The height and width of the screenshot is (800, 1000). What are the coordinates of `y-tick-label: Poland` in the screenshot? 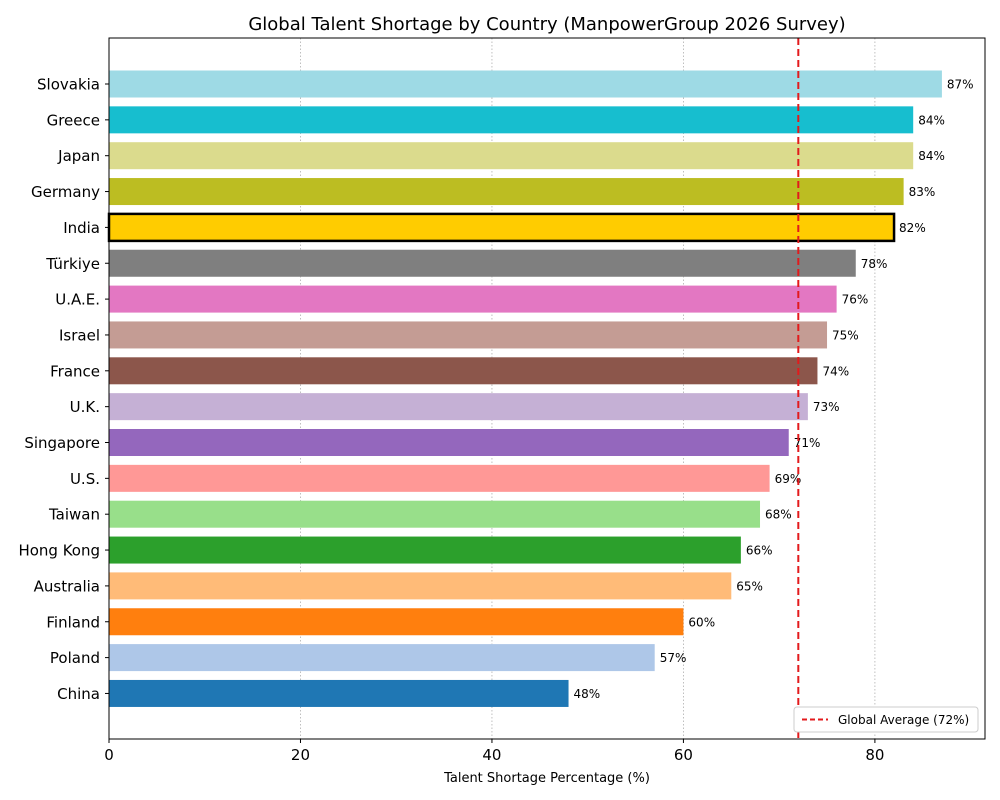 It's located at (75, 658).